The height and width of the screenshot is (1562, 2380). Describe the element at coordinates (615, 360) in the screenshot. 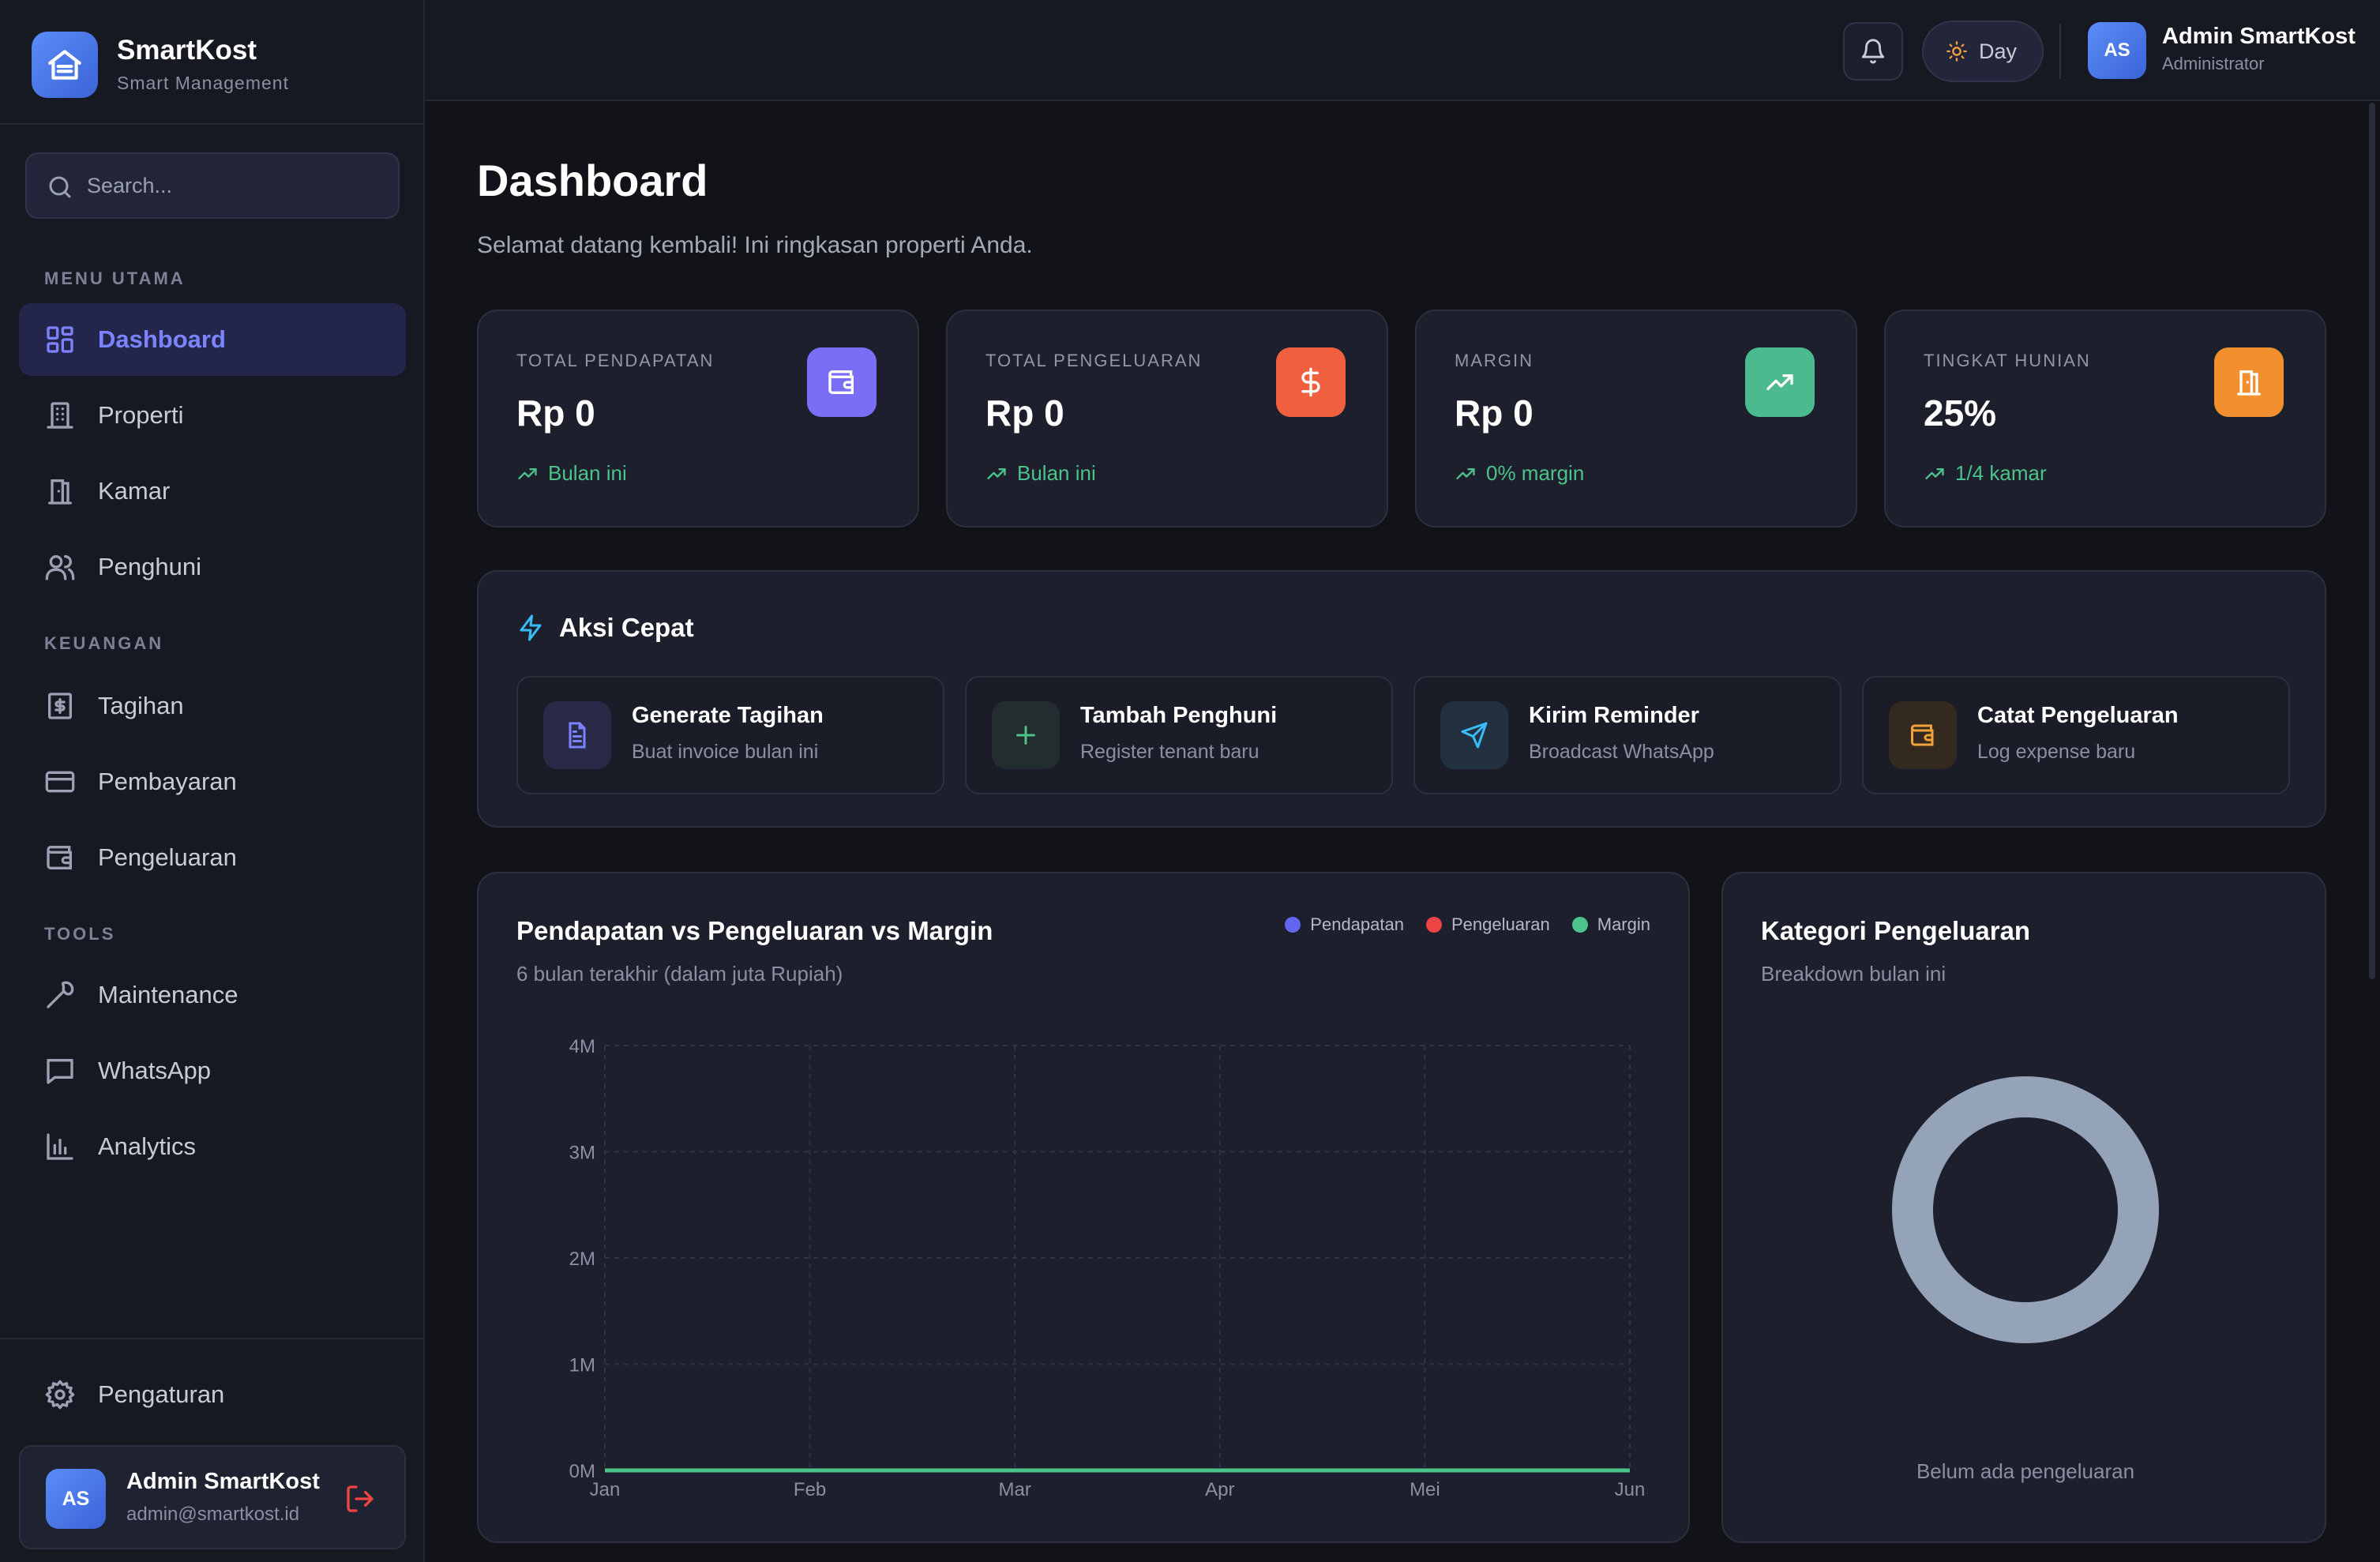

I see `stat-label: TOTAL PENDAPATAN` at that location.